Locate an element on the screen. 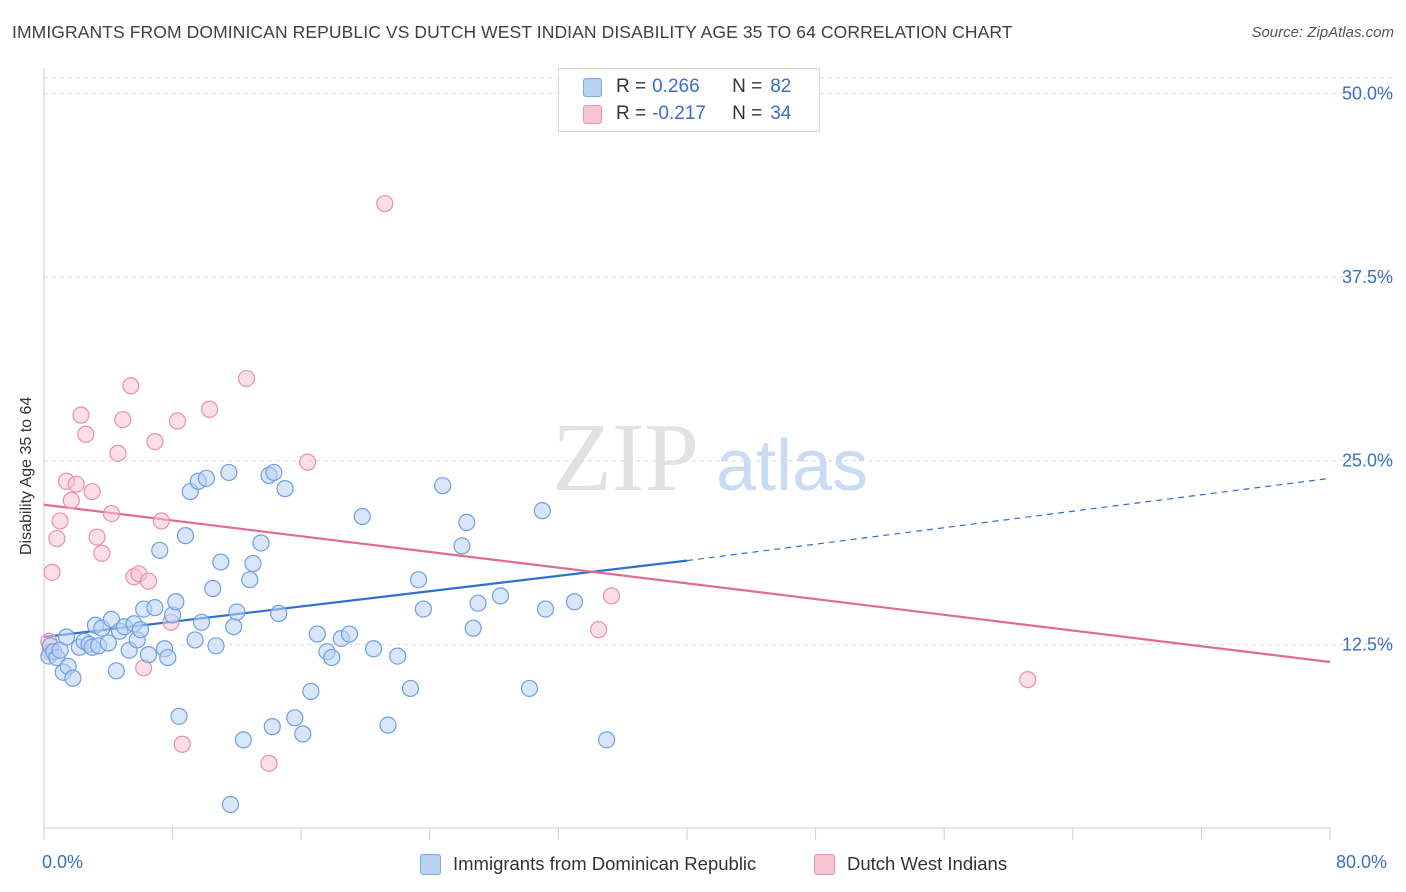 The width and height of the screenshot is (1406, 892). r-value-dutch: -0.217 is located at coordinates (679, 113).